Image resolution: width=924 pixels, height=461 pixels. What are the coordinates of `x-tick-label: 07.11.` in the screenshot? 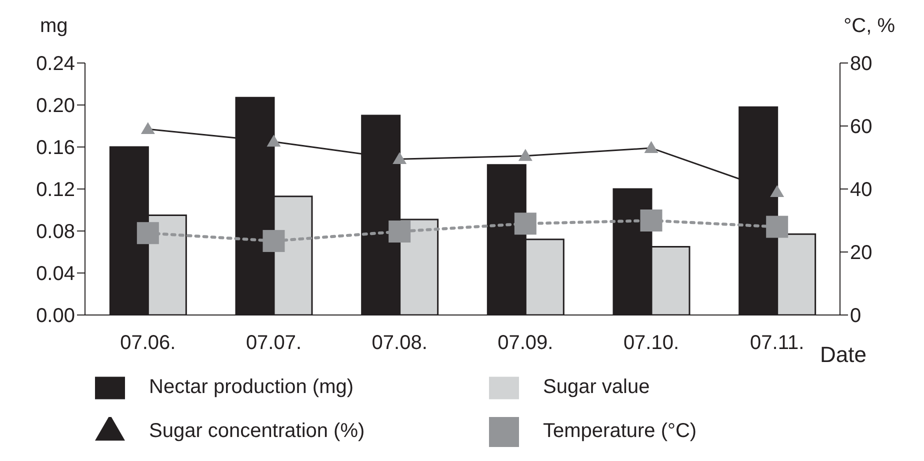 It's located at (777, 343).